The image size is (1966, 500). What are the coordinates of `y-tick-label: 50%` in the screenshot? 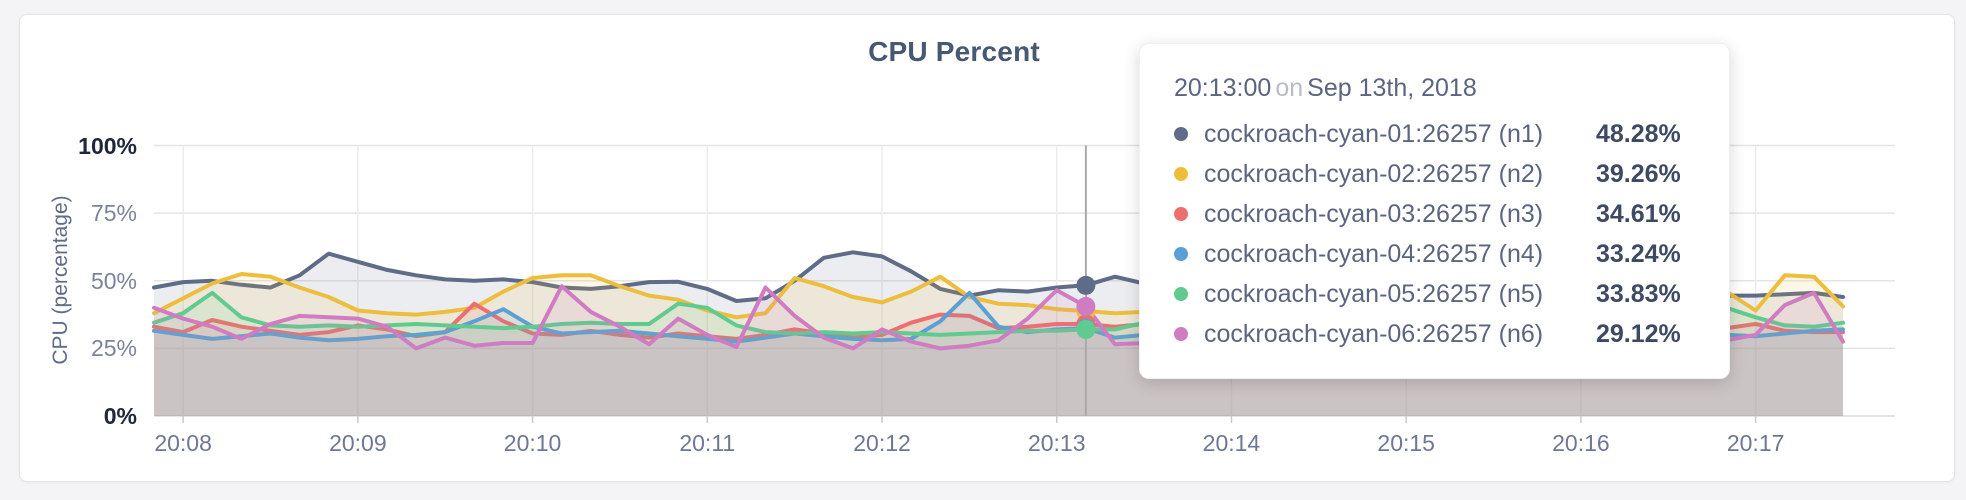 It's located at (113, 280).